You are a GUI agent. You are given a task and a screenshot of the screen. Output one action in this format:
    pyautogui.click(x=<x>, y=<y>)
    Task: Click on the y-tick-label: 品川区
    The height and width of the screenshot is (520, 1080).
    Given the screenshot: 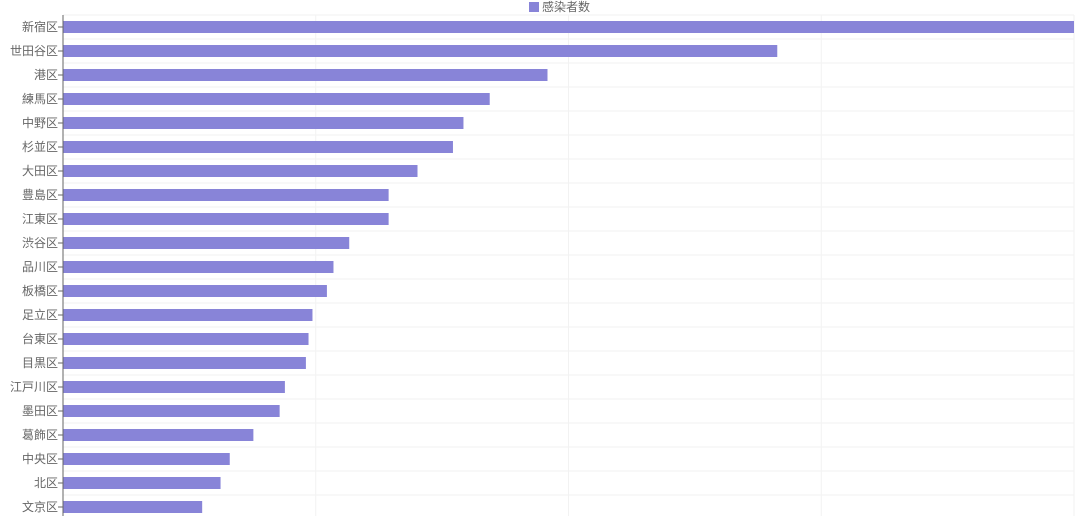 What is the action you would take?
    pyautogui.click(x=40, y=267)
    